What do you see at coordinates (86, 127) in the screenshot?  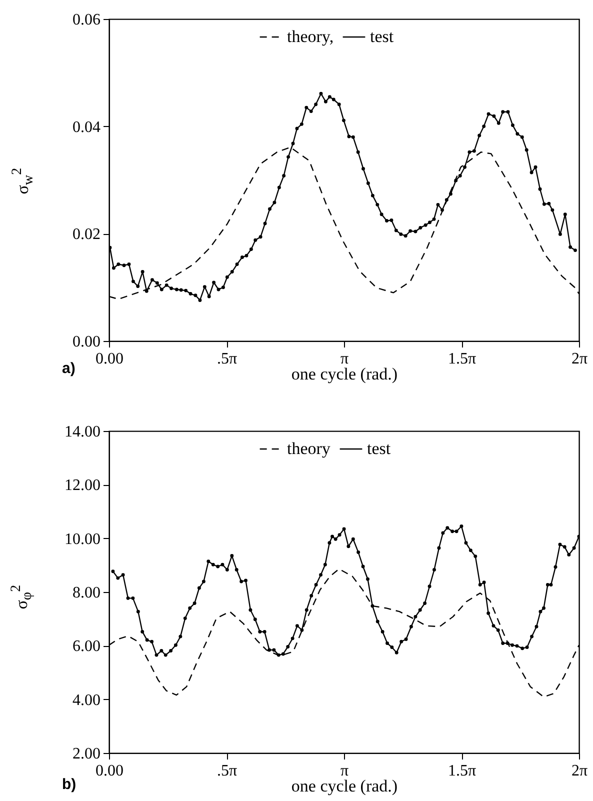 I see `y-tick-label: 0.04` at bounding box center [86, 127].